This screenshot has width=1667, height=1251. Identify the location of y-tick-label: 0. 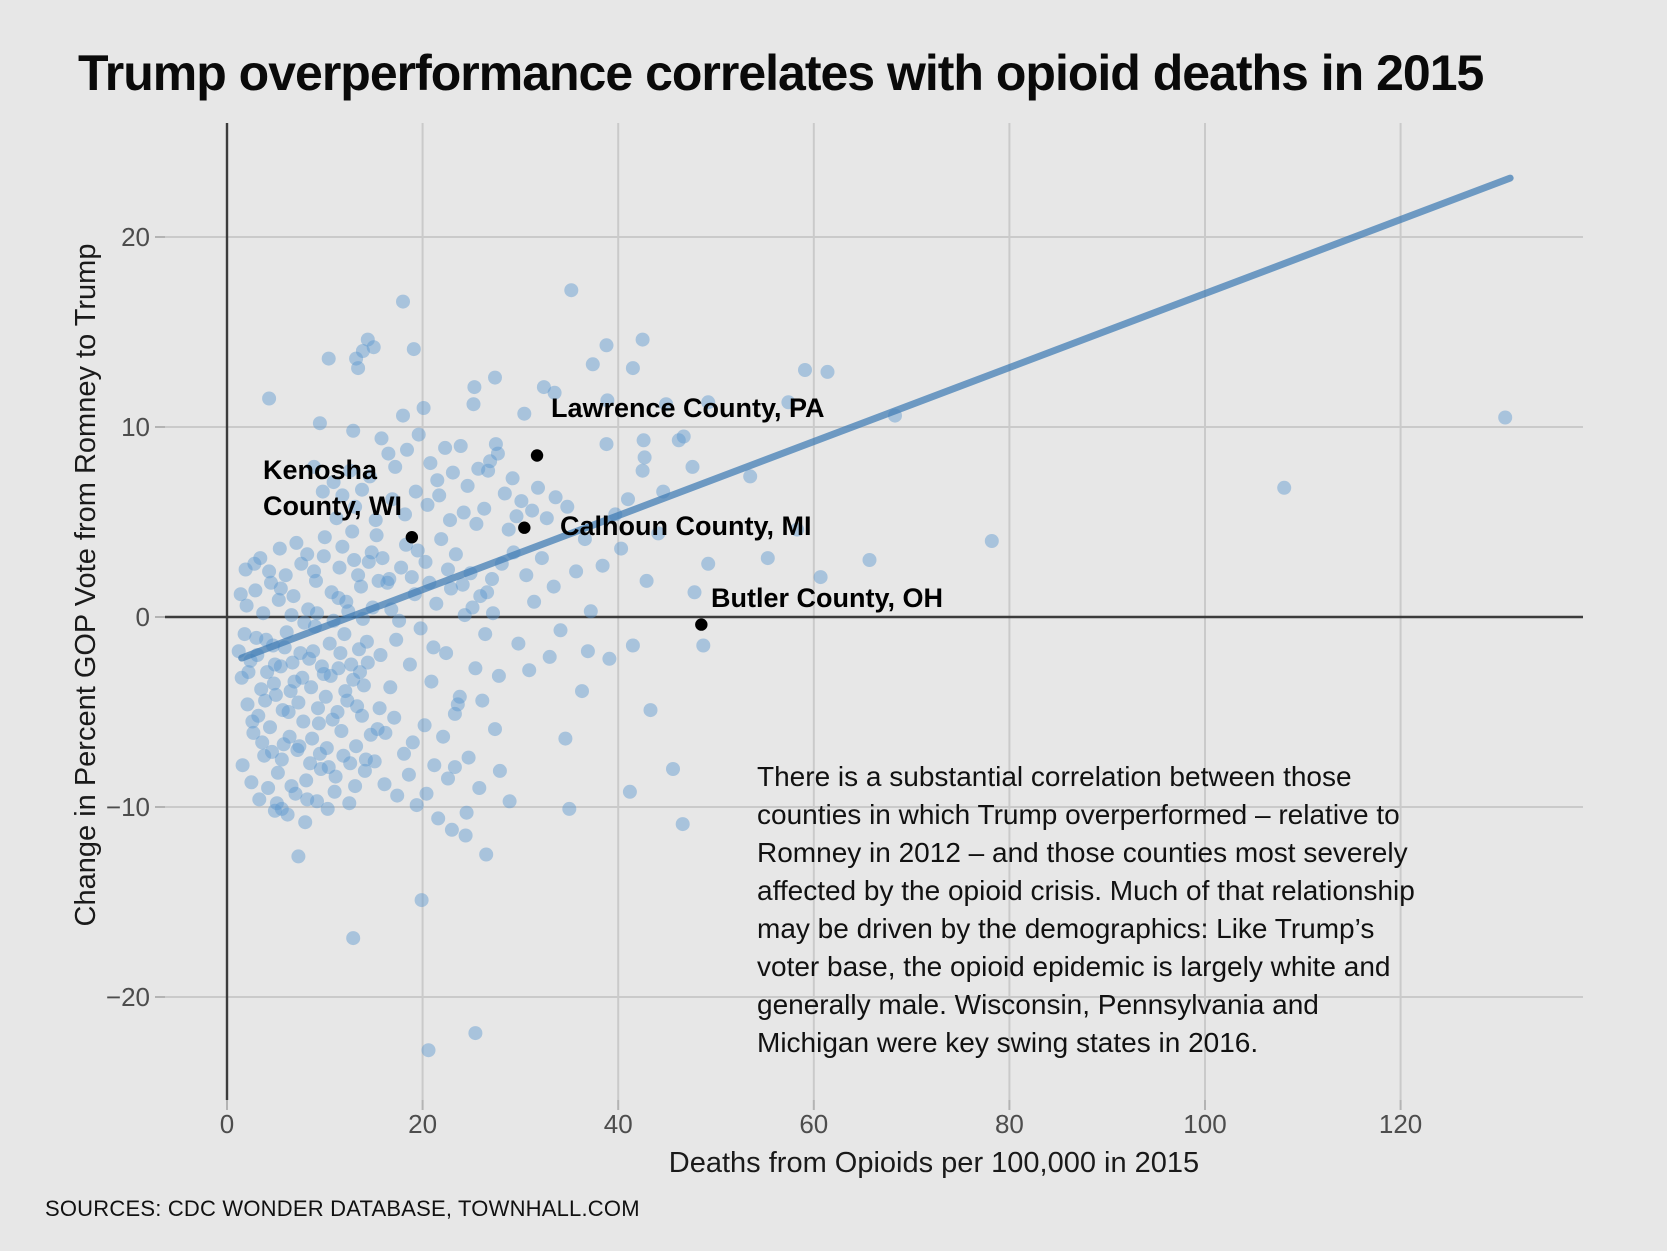
(143, 617).